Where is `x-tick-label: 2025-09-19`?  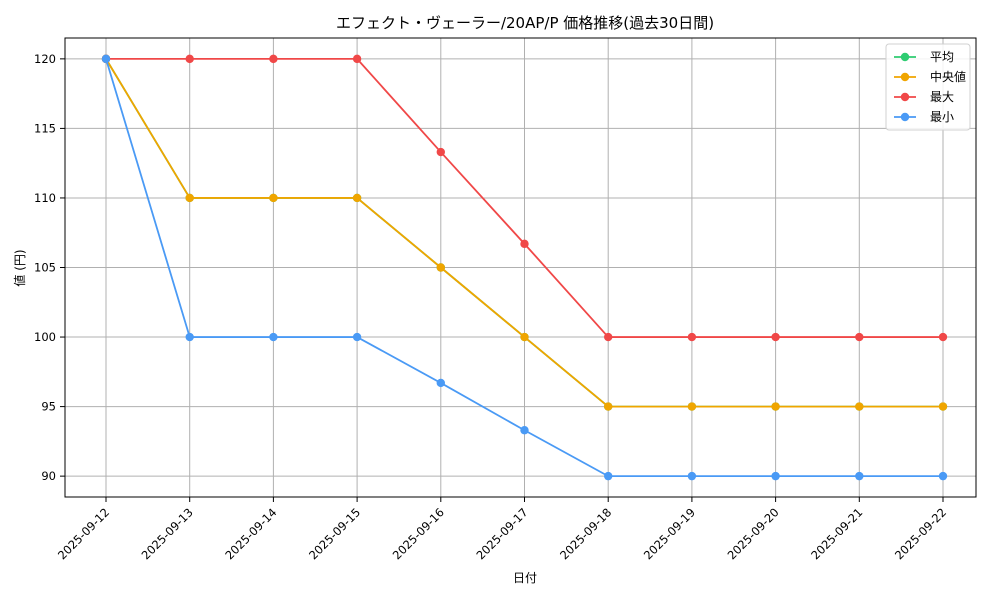 x-tick-label: 2025-09-19 is located at coordinates (669, 533).